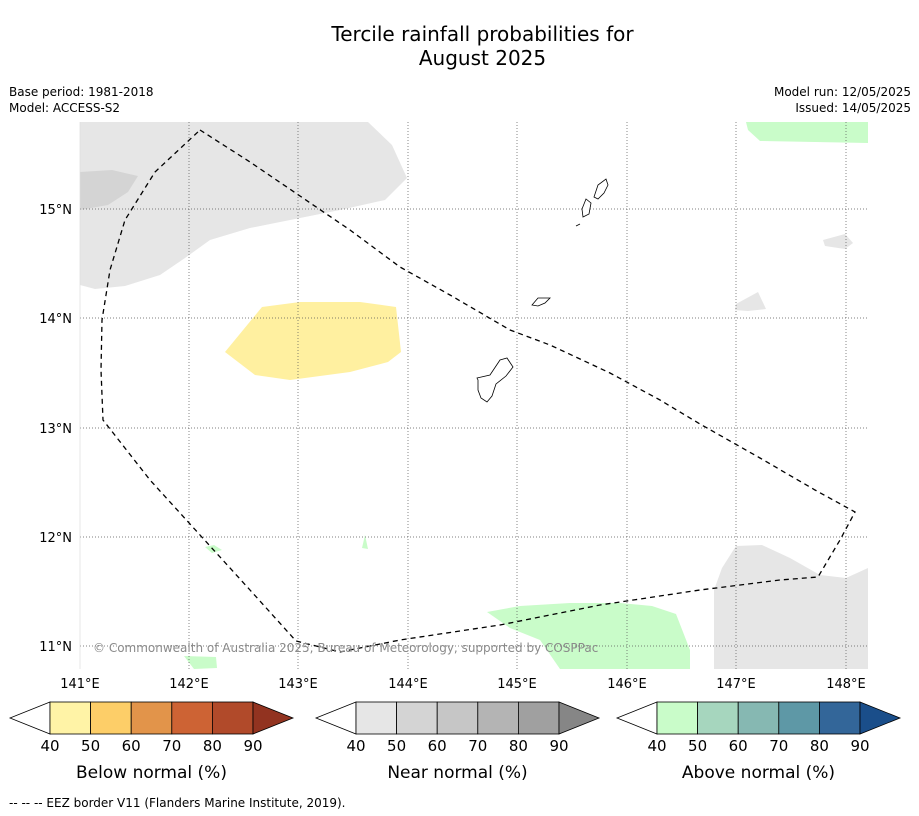 The height and width of the screenshot is (816, 919). I want to click on title-line-2: August 2025, so click(482, 58).